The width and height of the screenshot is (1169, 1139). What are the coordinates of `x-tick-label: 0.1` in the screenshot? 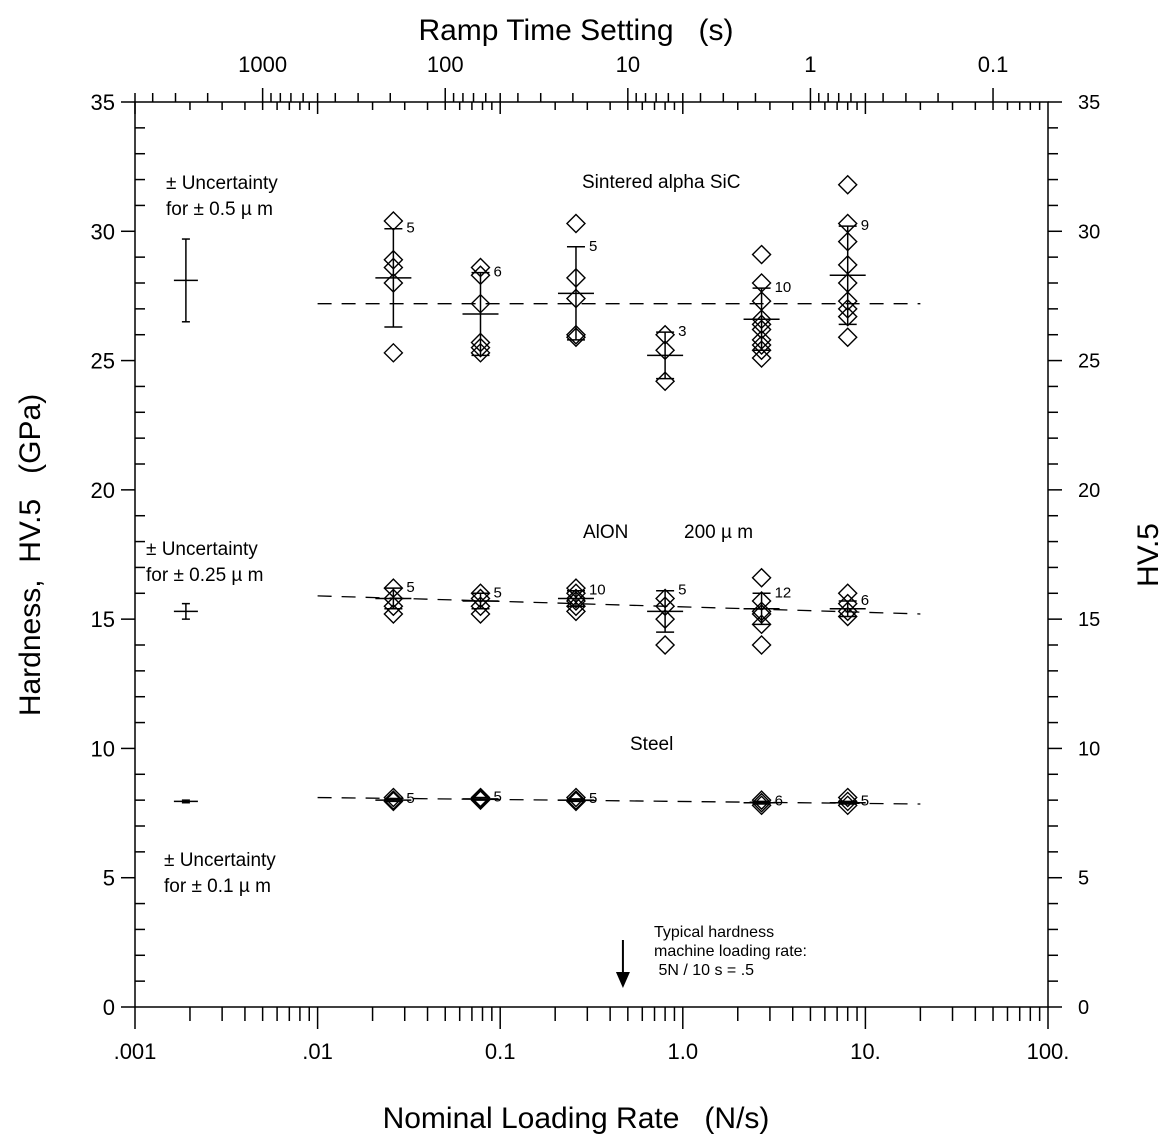 It's located at (500, 1051).